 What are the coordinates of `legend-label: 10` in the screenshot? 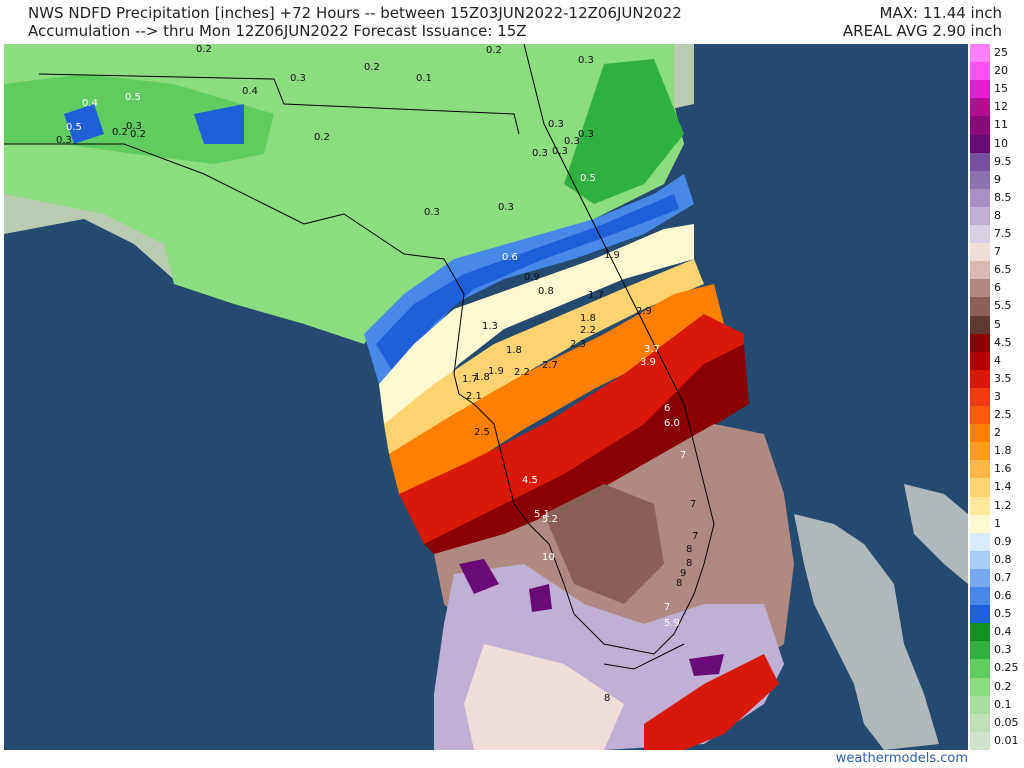 It's located at (1001, 143).